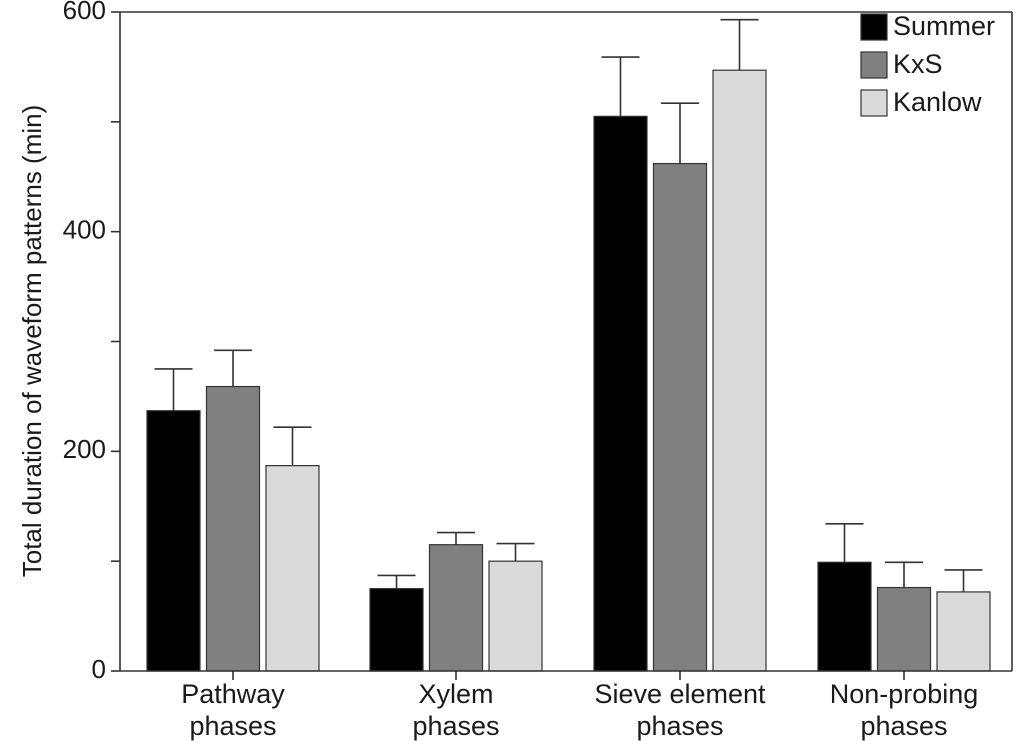 The image size is (1016, 751). Describe the element at coordinates (84, 230) in the screenshot. I see `y-tick-label-400: 400` at that location.